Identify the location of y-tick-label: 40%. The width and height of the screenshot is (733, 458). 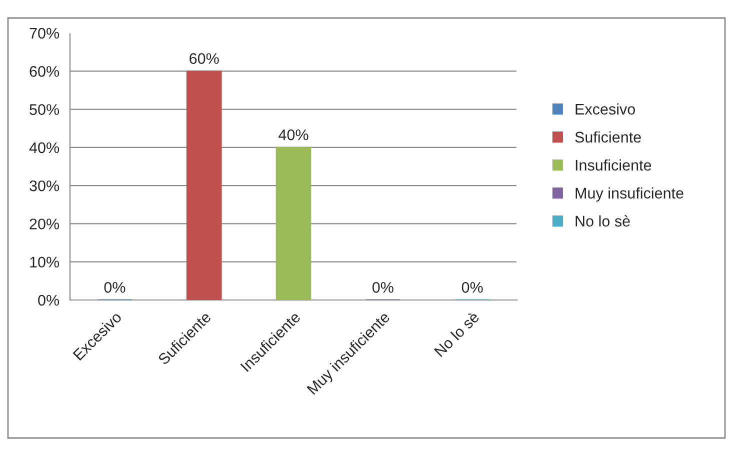
(44, 148).